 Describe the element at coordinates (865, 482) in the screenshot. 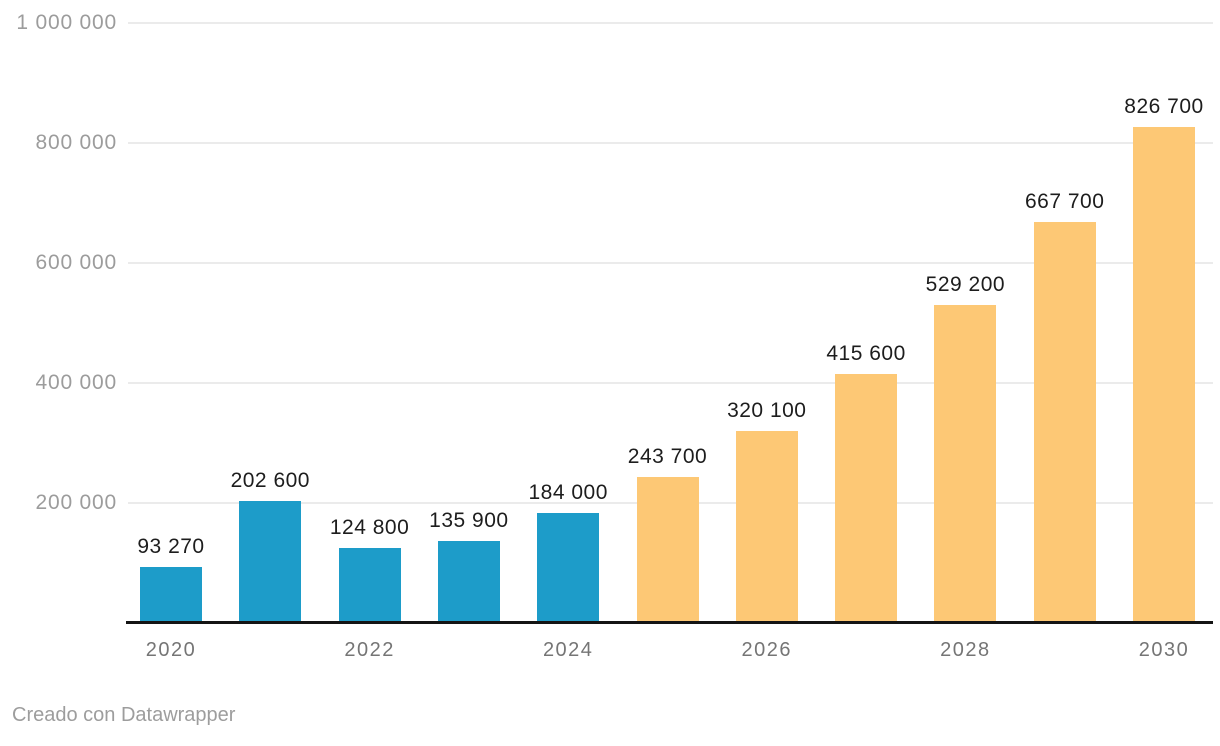

I see `bar-2027: 415 600` at that location.